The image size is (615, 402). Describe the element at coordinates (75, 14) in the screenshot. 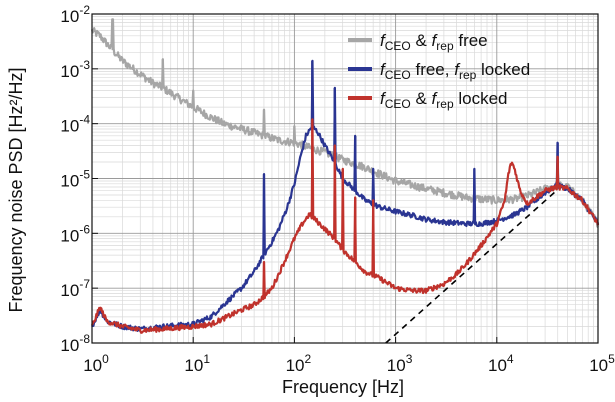

I see `y-tick-label: 10⁻²` at that location.